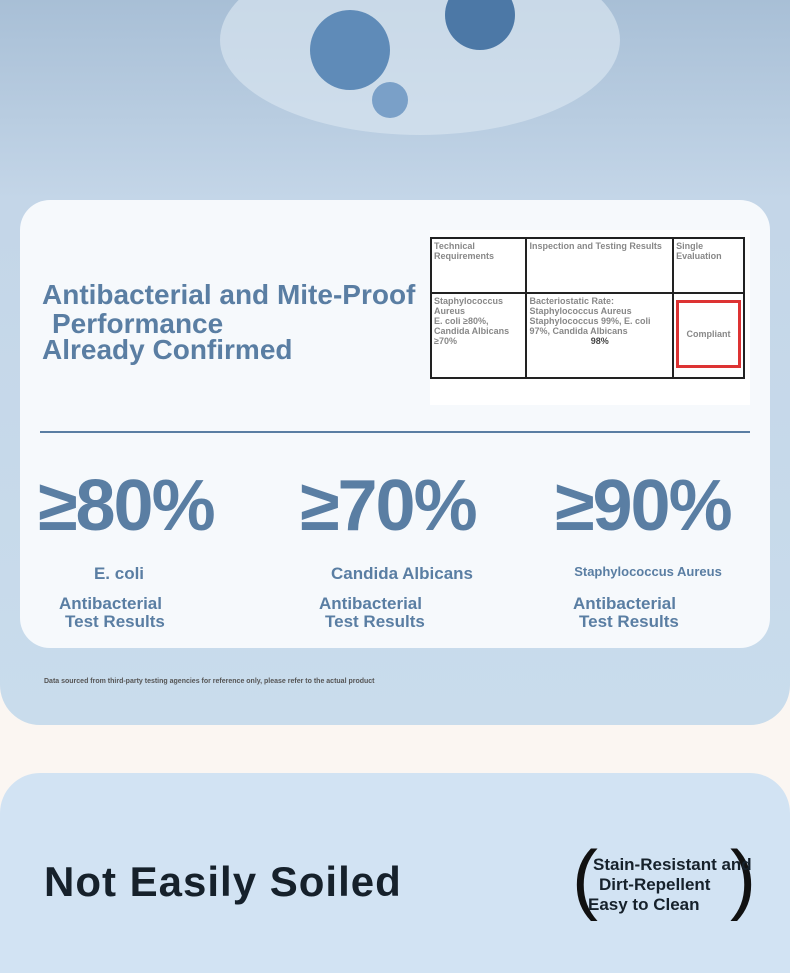 This screenshot has height=973, width=790. I want to click on stat-organism: E. coli, so click(119, 573).